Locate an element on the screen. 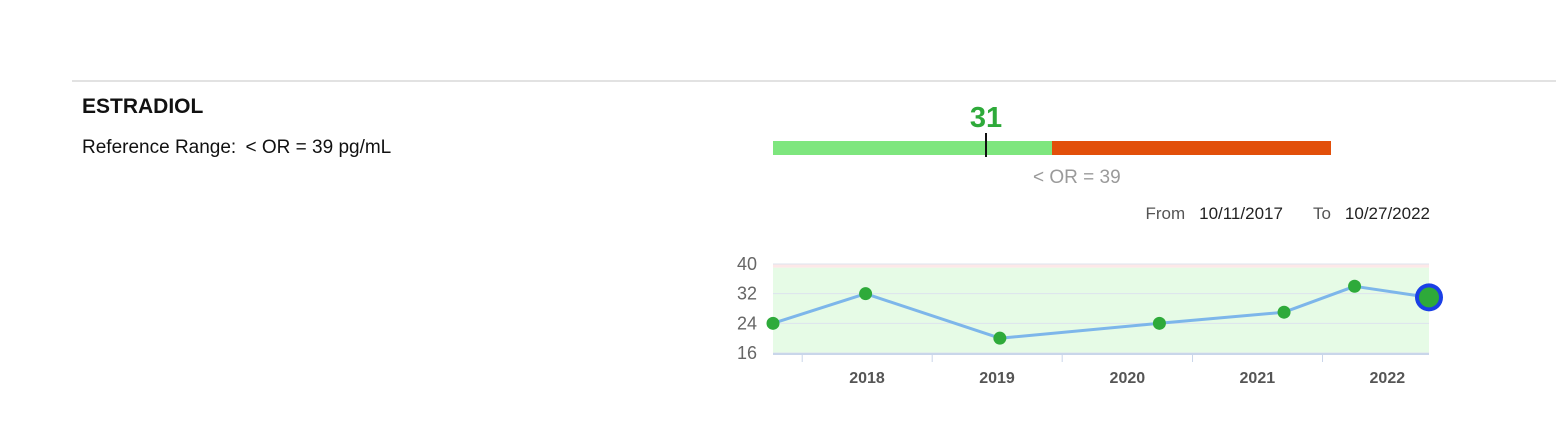  high-range-bar is located at coordinates (1191, 148).